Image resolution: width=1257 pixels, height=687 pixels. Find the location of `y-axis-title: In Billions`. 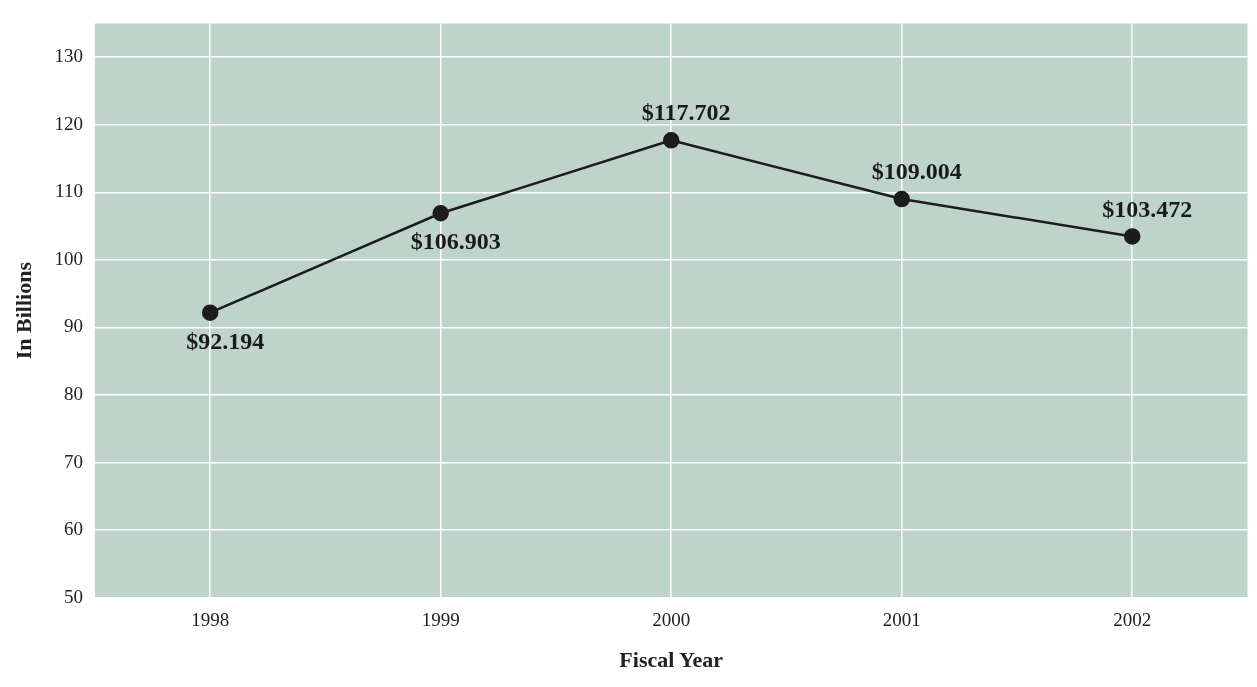

y-axis-title: In Billions is located at coordinates (23, 310).